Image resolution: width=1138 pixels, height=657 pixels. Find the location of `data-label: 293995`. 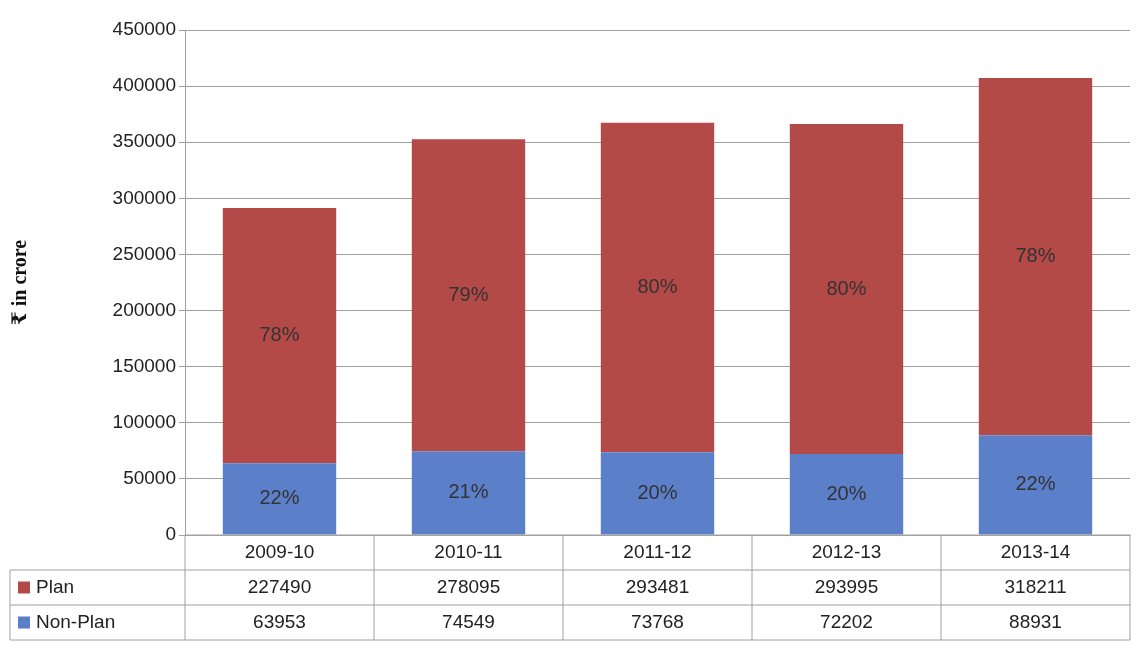

data-label: 293995 is located at coordinates (846, 586).